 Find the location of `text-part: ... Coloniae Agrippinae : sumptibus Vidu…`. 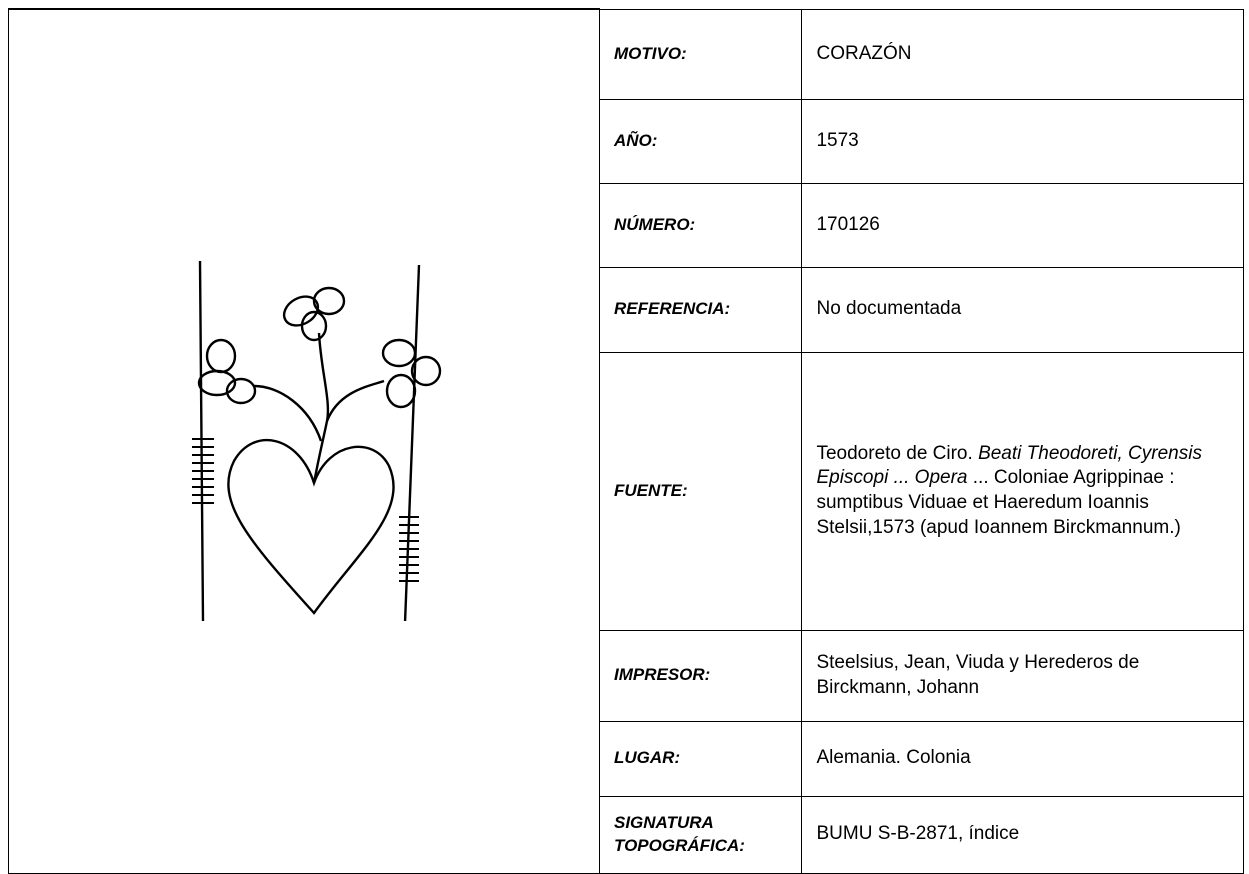

text-part: ... Coloniae Agrippinae : sumptibus Vidu… is located at coordinates (998, 502).